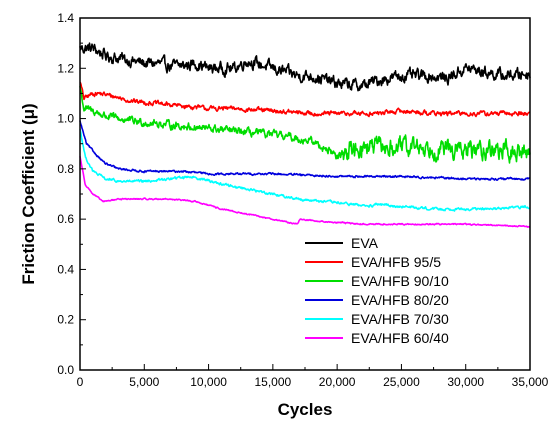 Image resolution: width=550 pixels, height=426 pixels. I want to click on y-tick-label: 0.2, so click(65, 320).